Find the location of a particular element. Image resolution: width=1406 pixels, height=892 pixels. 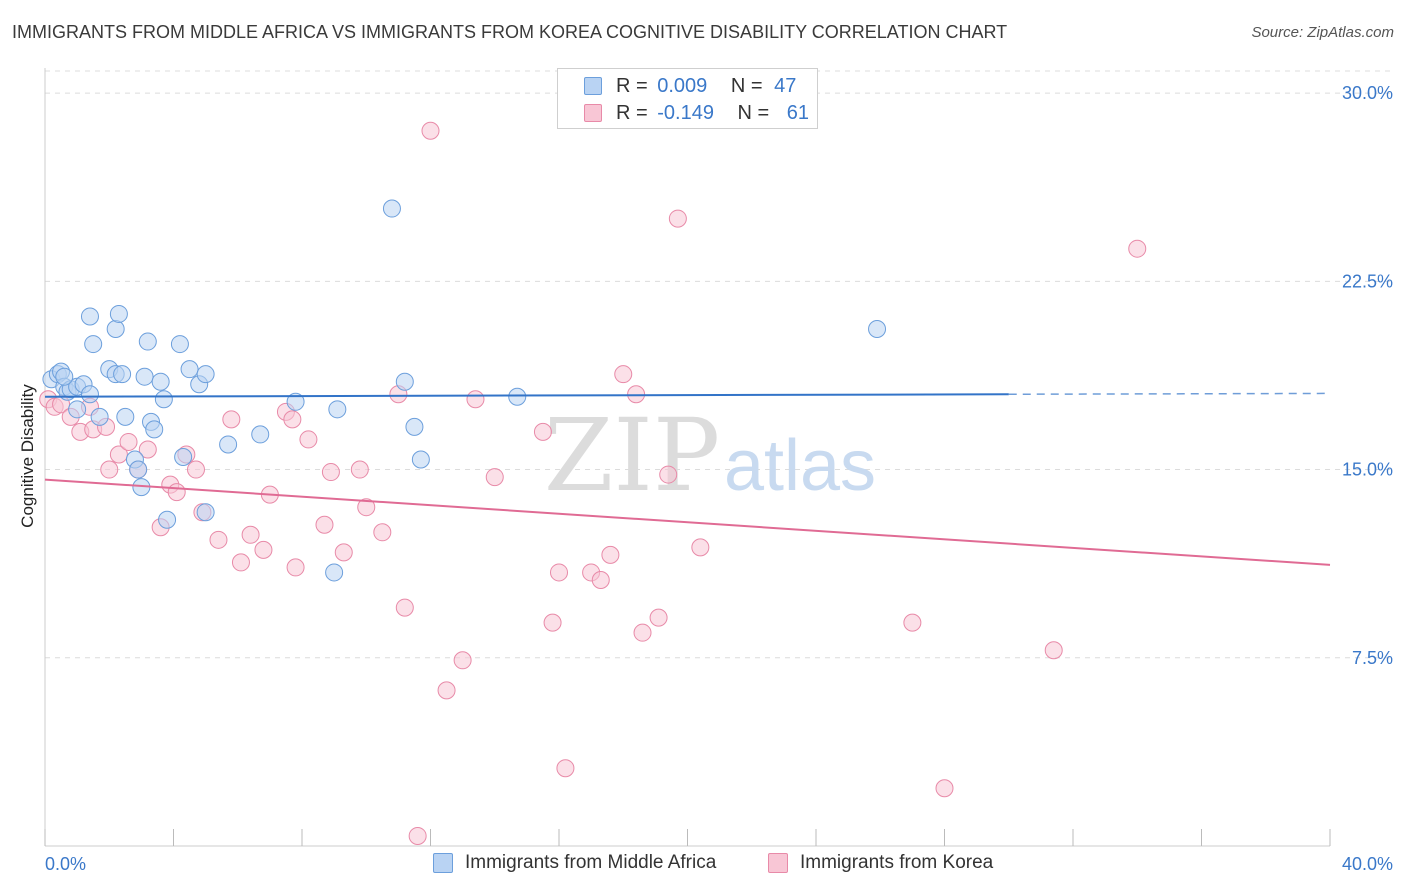

legend-label: Immigrants from Korea is located at coordinates (897, 862).